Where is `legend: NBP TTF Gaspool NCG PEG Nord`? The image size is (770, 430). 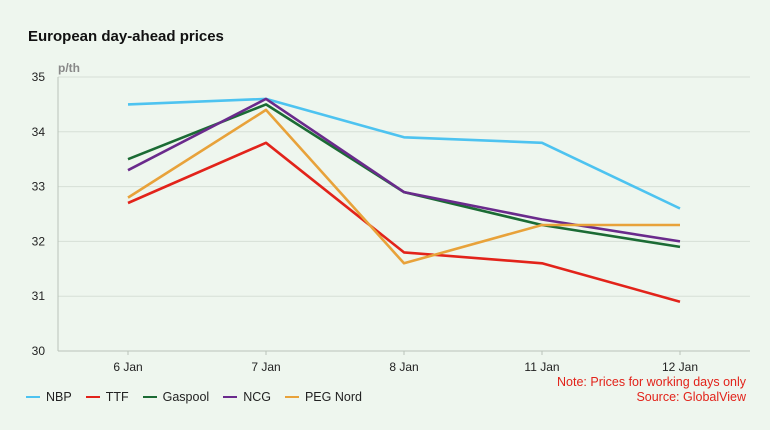
legend: NBP TTF Gaspool NCG PEG Nord is located at coordinates (194, 397).